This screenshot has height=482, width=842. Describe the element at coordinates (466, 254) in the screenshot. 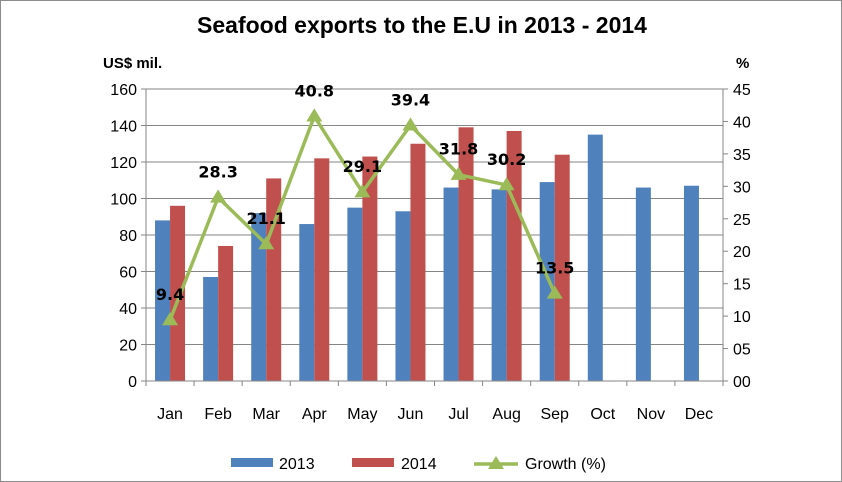

I see `bar-2014-jul` at that location.